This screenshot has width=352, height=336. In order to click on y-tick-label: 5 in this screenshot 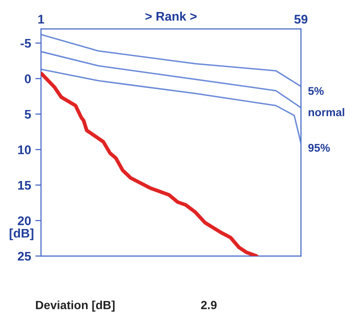, I will do `click(27, 114)`.